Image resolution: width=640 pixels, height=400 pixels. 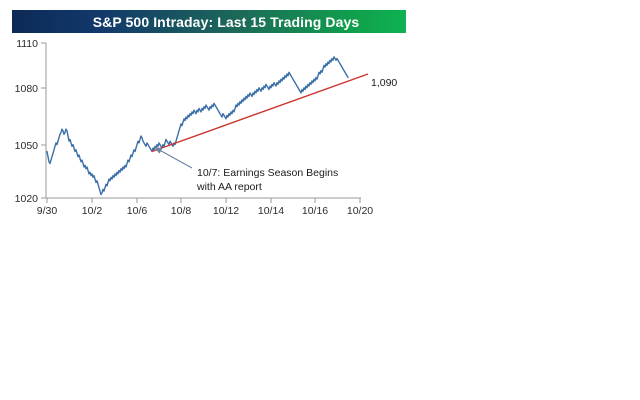 I want to click on y-tick-label-1080: 1080, so click(x=27, y=89).